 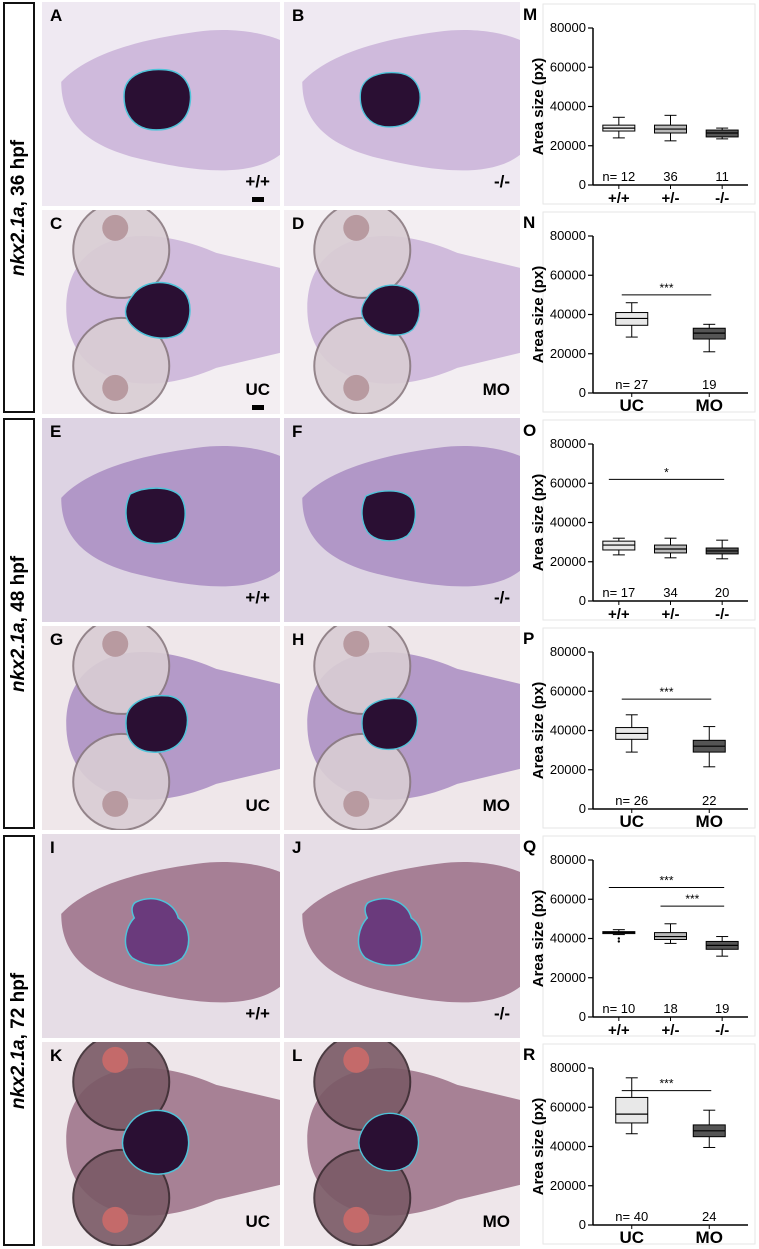 What do you see at coordinates (530, 14) in the screenshot?
I see `chart-panel-letter: M` at bounding box center [530, 14].